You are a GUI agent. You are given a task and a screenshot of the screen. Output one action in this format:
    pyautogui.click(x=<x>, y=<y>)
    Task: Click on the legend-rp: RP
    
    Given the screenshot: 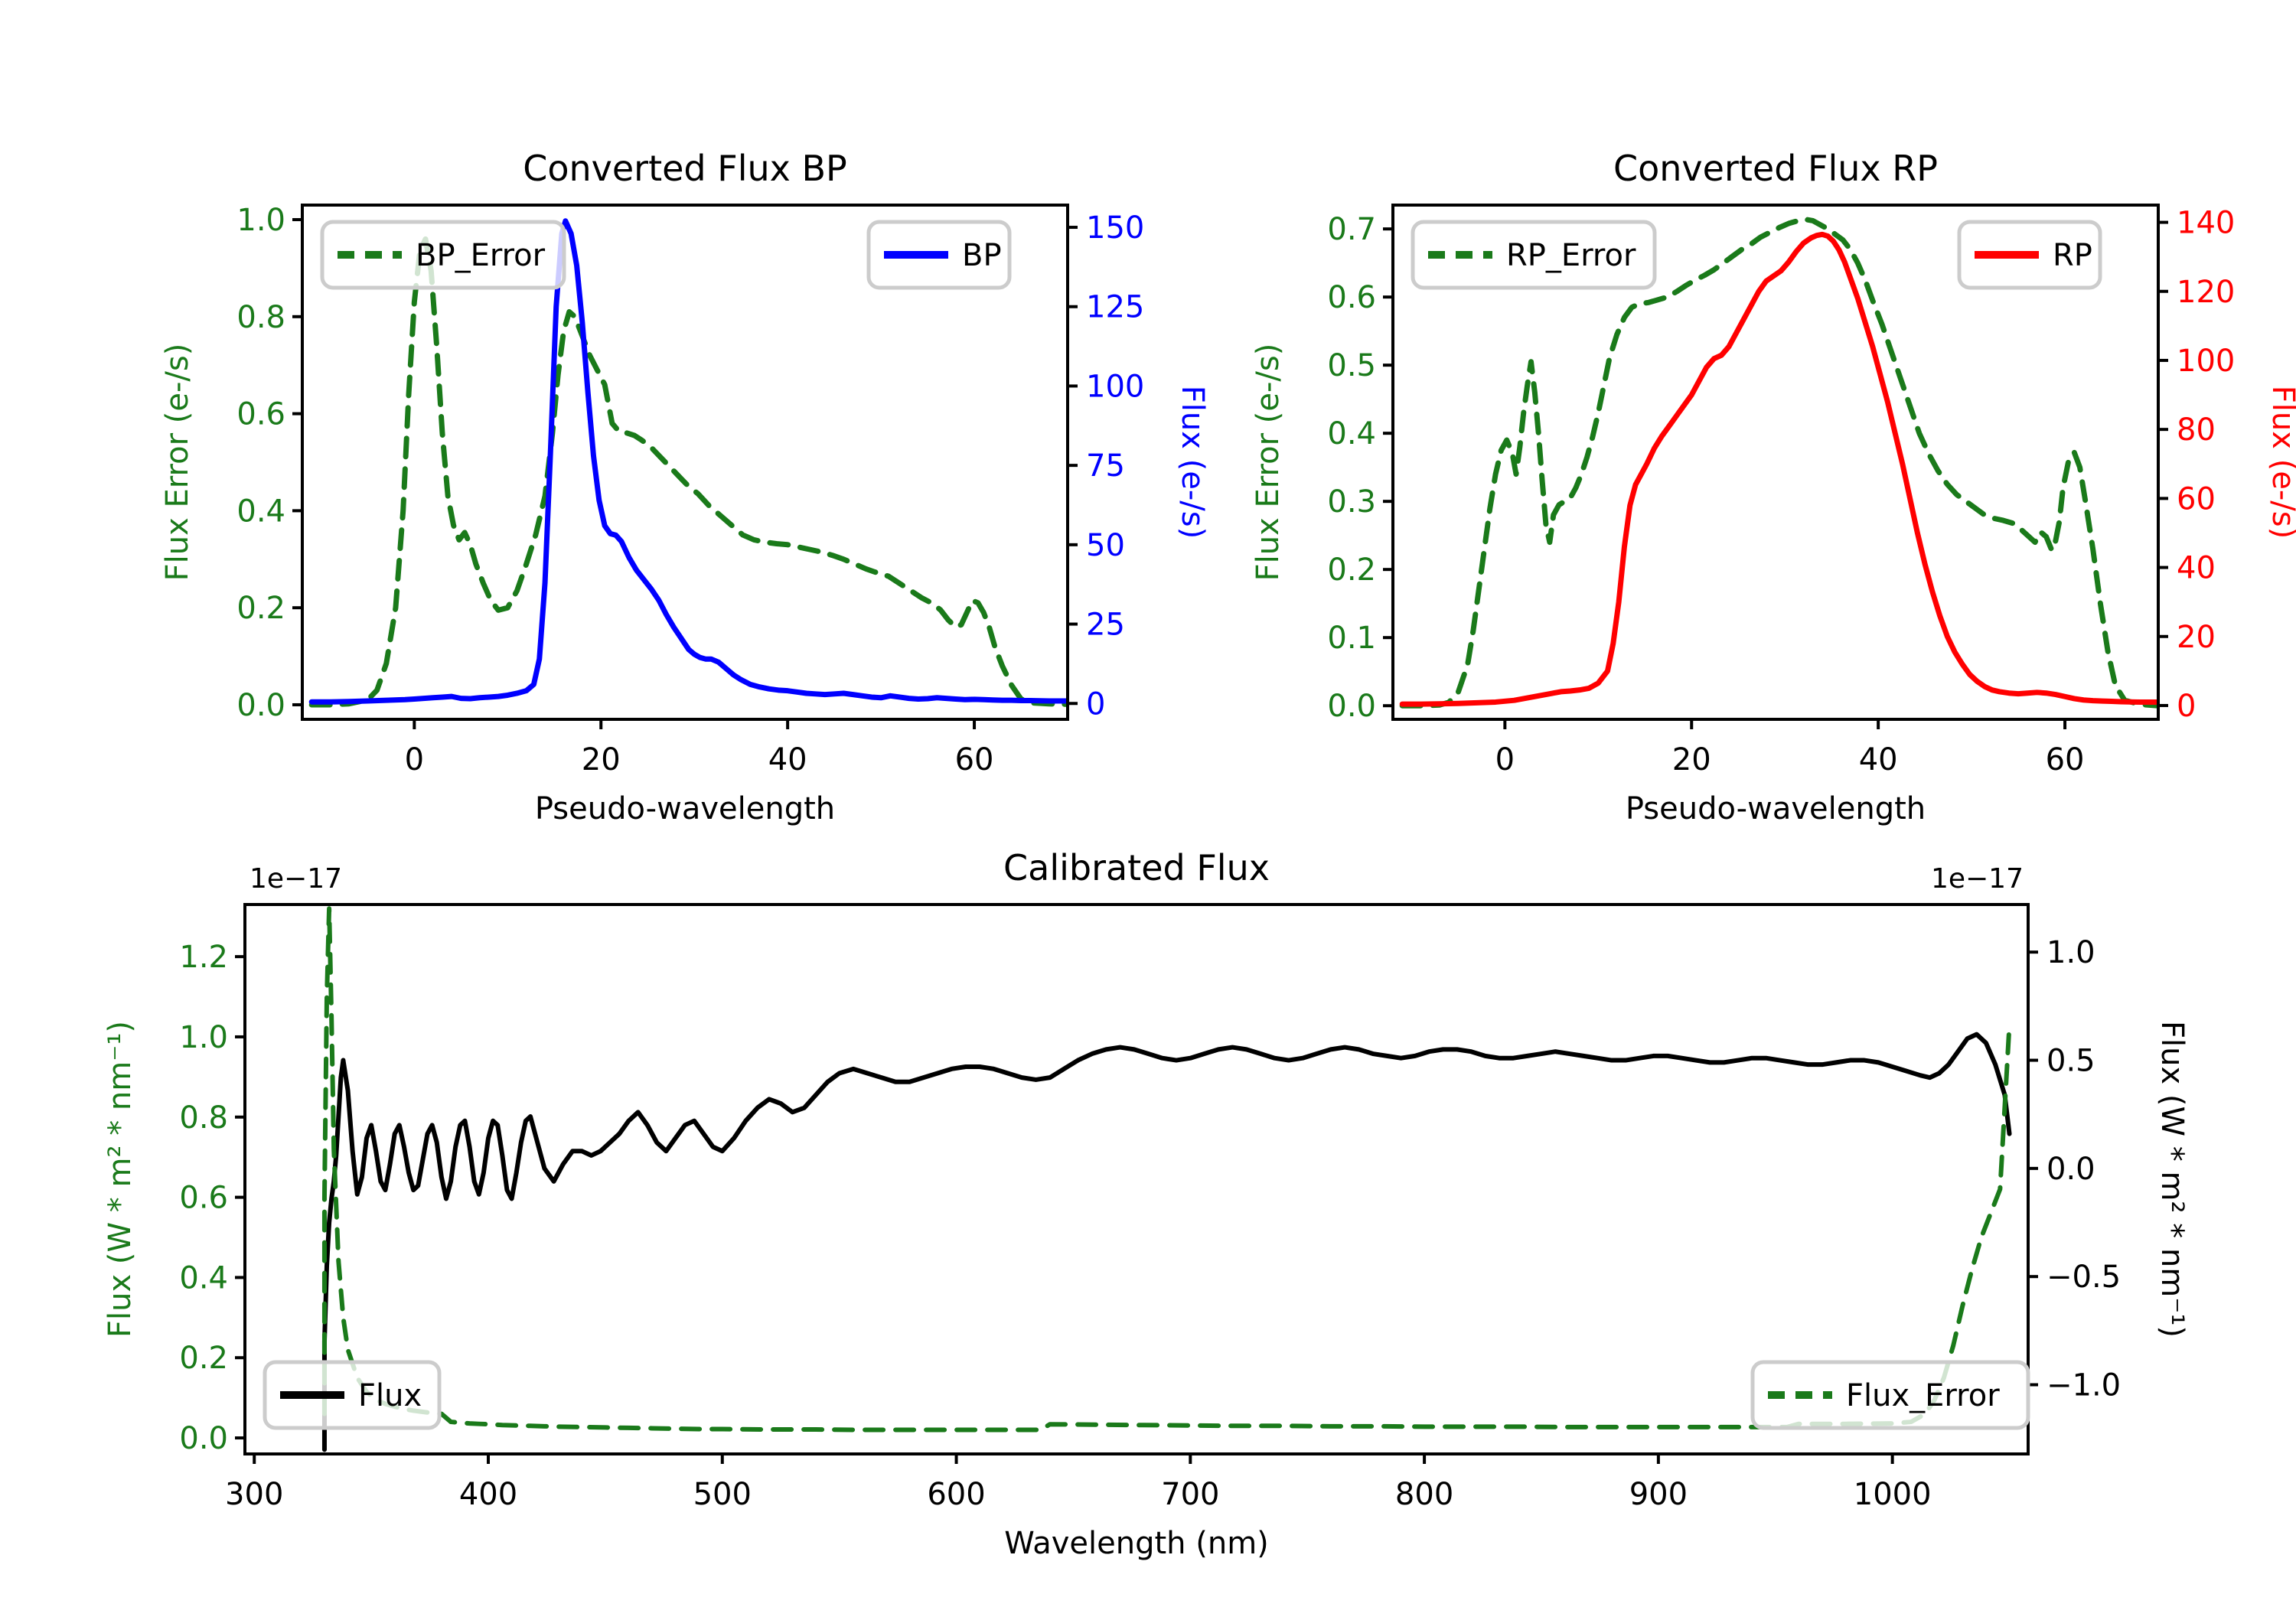 What is the action you would take?
    pyautogui.click(x=2029, y=255)
    